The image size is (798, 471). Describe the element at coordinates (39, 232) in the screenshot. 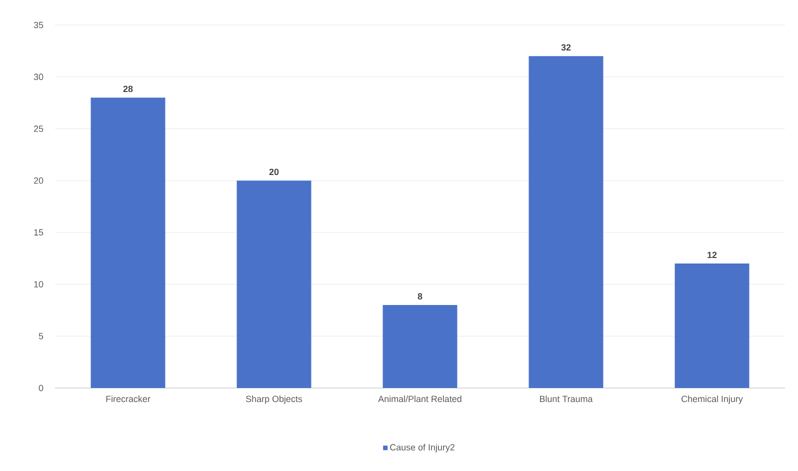

I see `y-tick-label: 15` at that location.